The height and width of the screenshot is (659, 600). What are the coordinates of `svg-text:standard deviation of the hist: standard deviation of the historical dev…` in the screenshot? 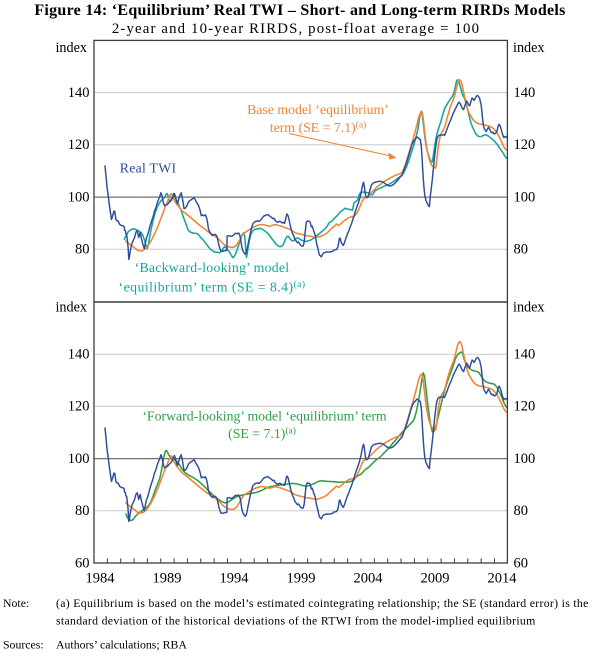 It's located at (296, 621).